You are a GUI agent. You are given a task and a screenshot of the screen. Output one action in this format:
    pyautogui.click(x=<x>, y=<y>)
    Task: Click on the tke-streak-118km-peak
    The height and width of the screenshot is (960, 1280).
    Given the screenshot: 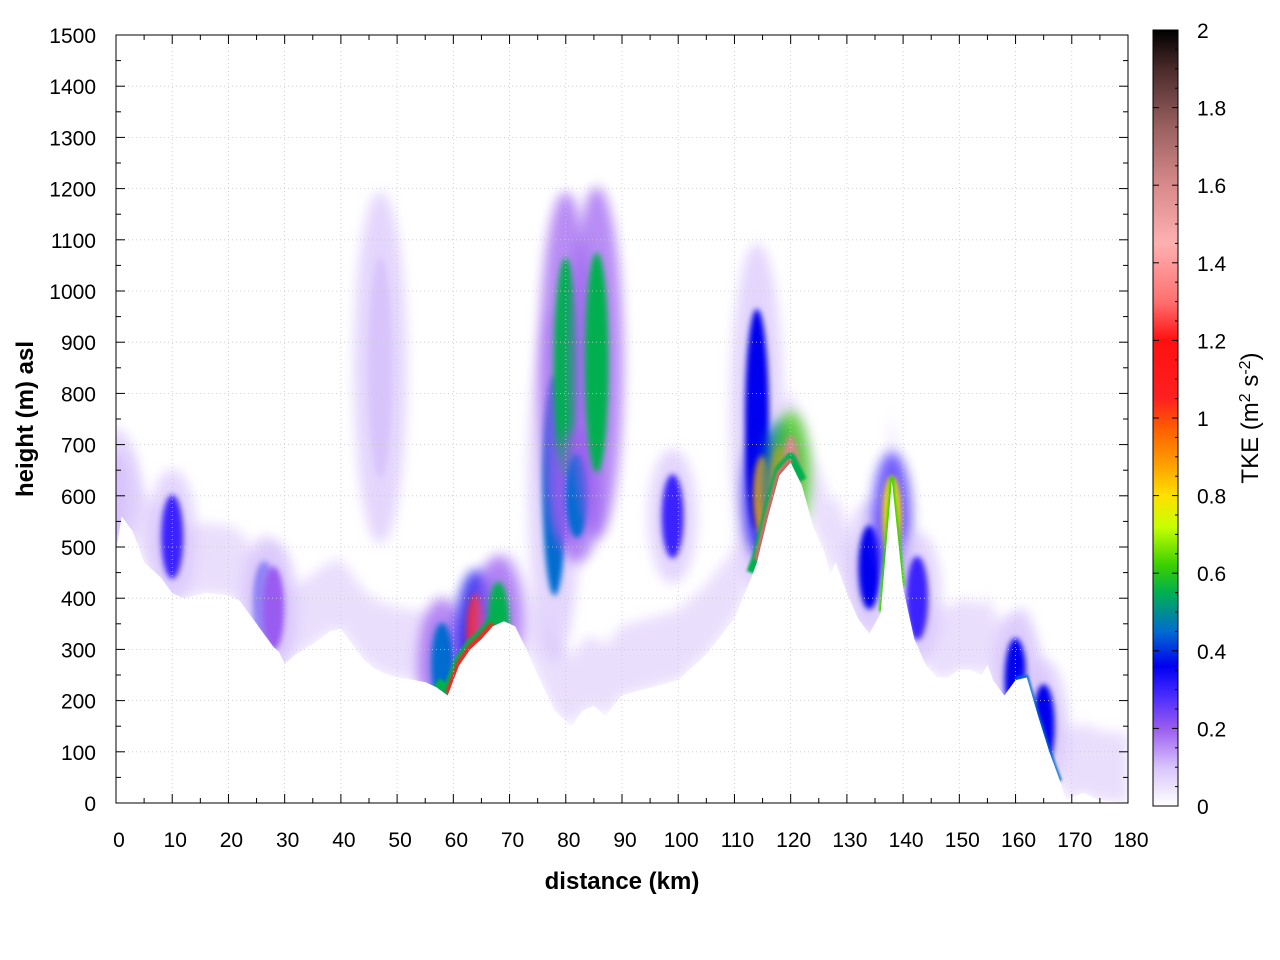 What is the action you would take?
    pyautogui.click(x=773, y=511)
    